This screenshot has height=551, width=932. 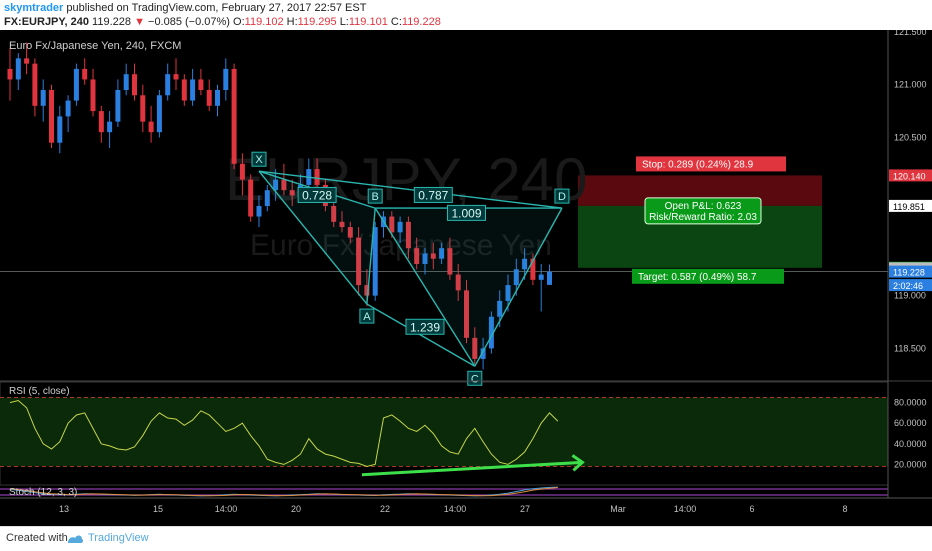 I want to click on x-tick-label: 8, so click(x=844, y=509).